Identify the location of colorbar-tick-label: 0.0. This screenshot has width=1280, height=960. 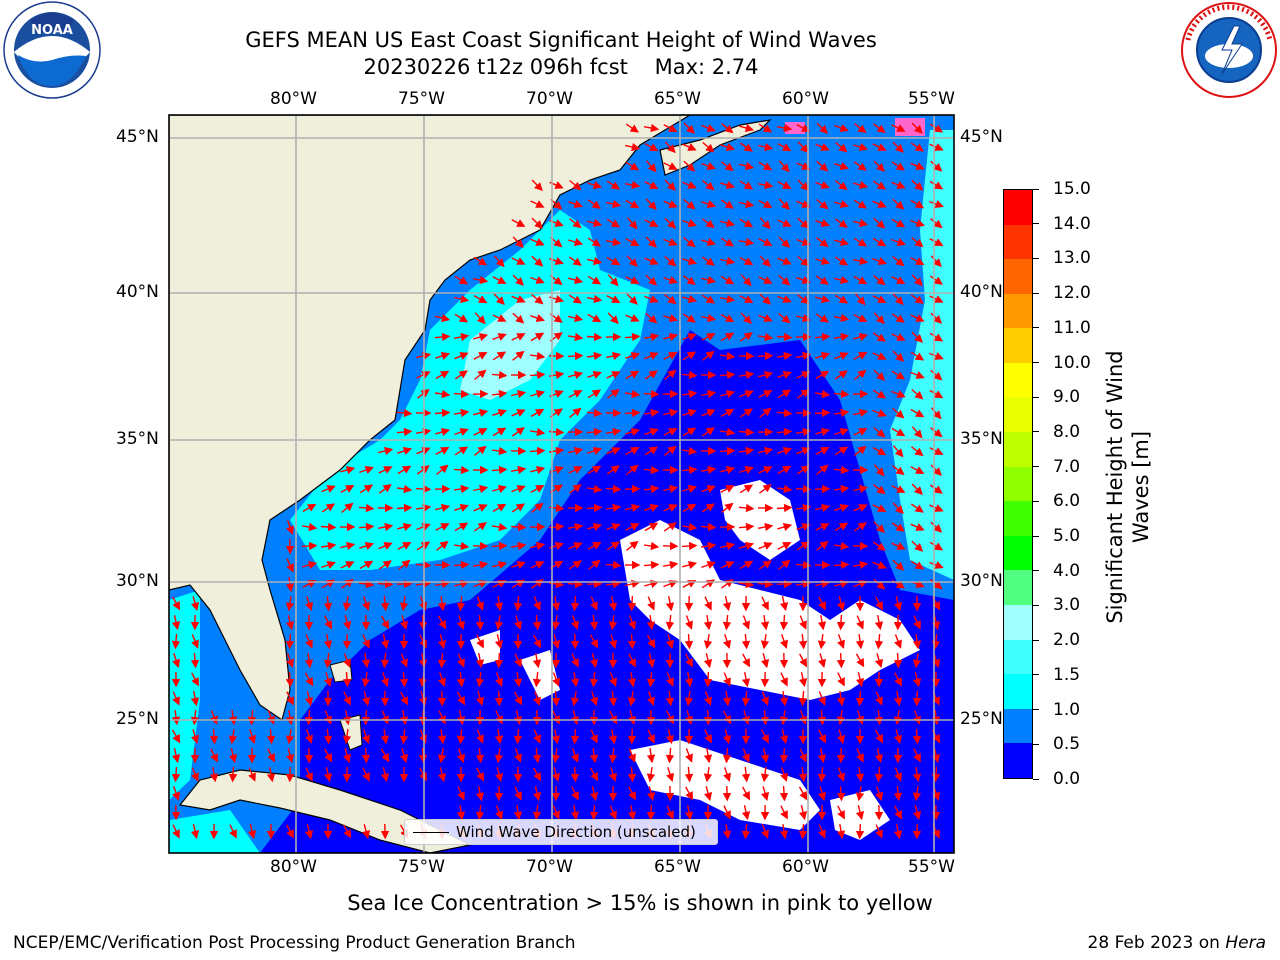
(1067, 779).